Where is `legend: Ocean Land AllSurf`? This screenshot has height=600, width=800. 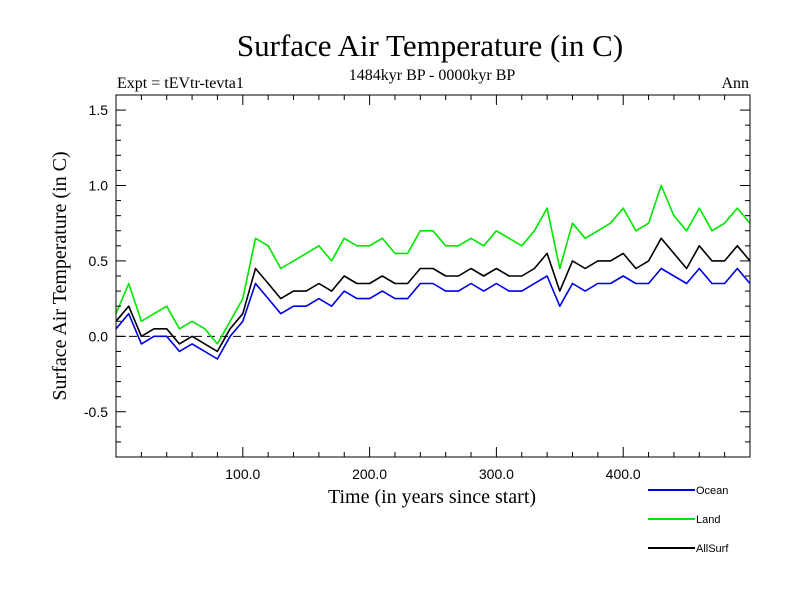 legend: Ocean Land AllSurf is located at coordinates (688, 520).